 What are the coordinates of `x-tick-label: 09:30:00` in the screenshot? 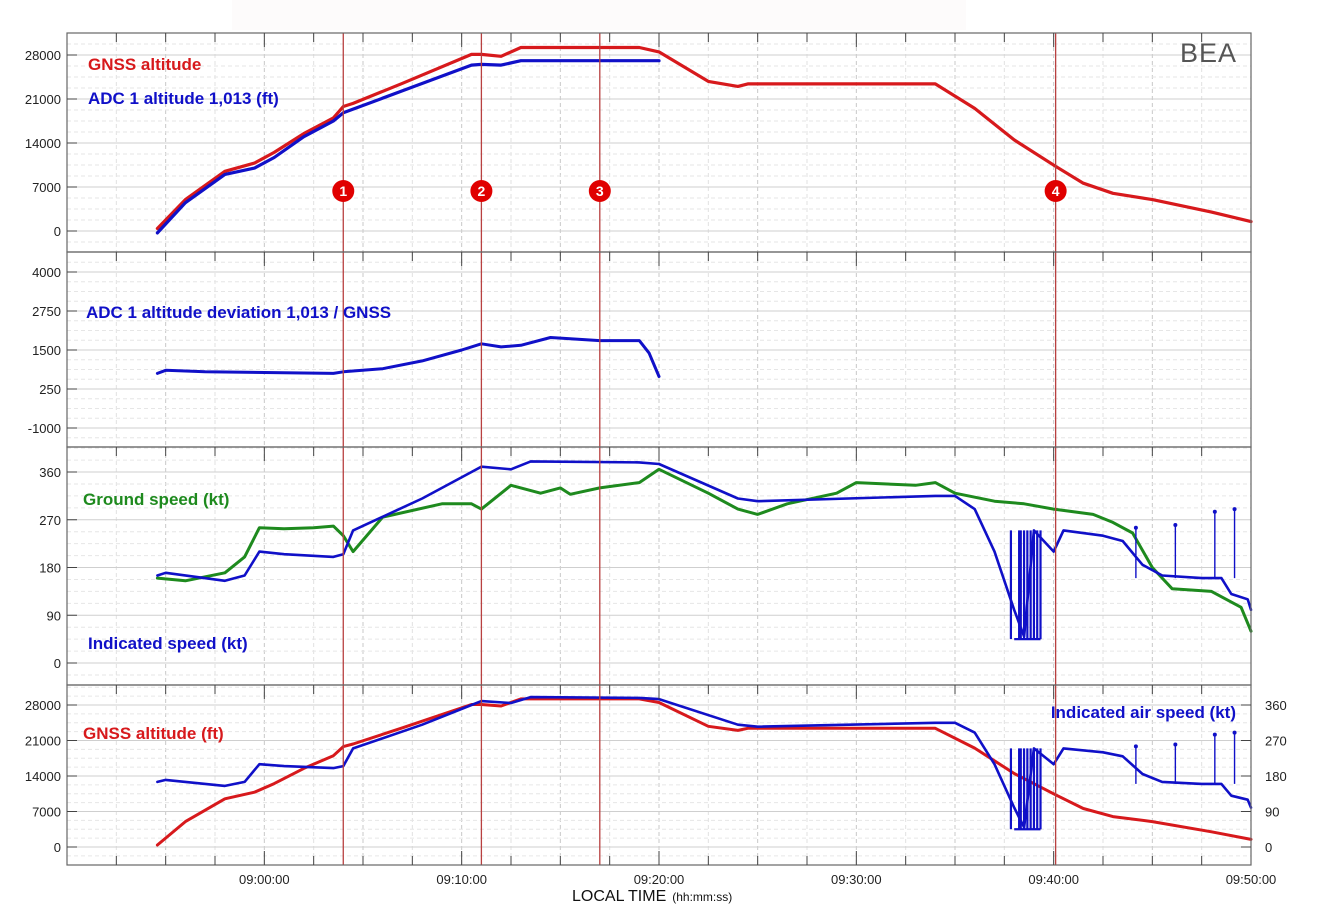 It's located at (856, 879).